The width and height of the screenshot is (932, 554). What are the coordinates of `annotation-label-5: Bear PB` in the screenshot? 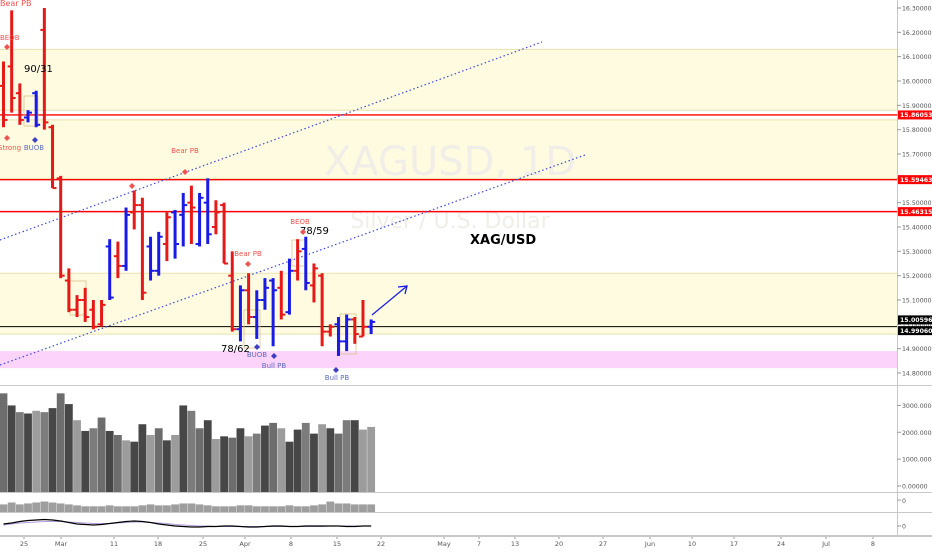 It's located at (185, 151).